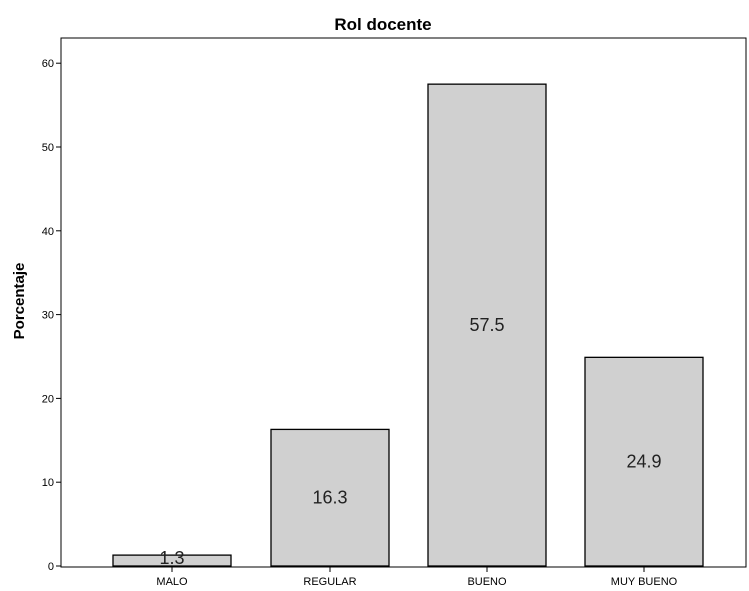  What do you see at coordinates (382, 24) in the screenshot?
I see `chart-title: Rol docente` at bounding box center [382, 24].